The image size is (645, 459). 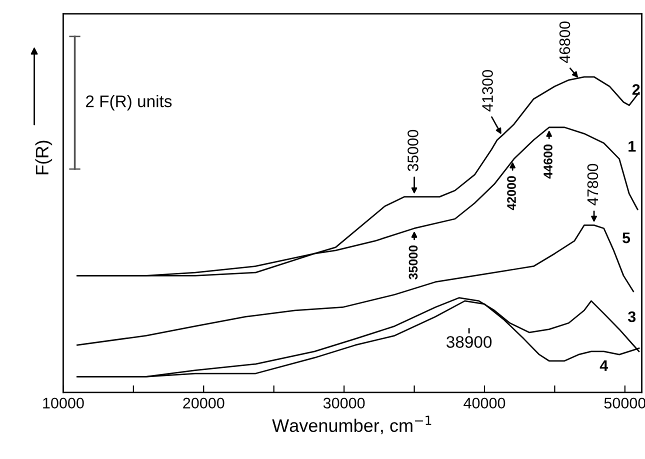 What do you see at coordinates (592, 185) in the screenshot?
I see `annotation: 47800` at bounding box center [592, 185].